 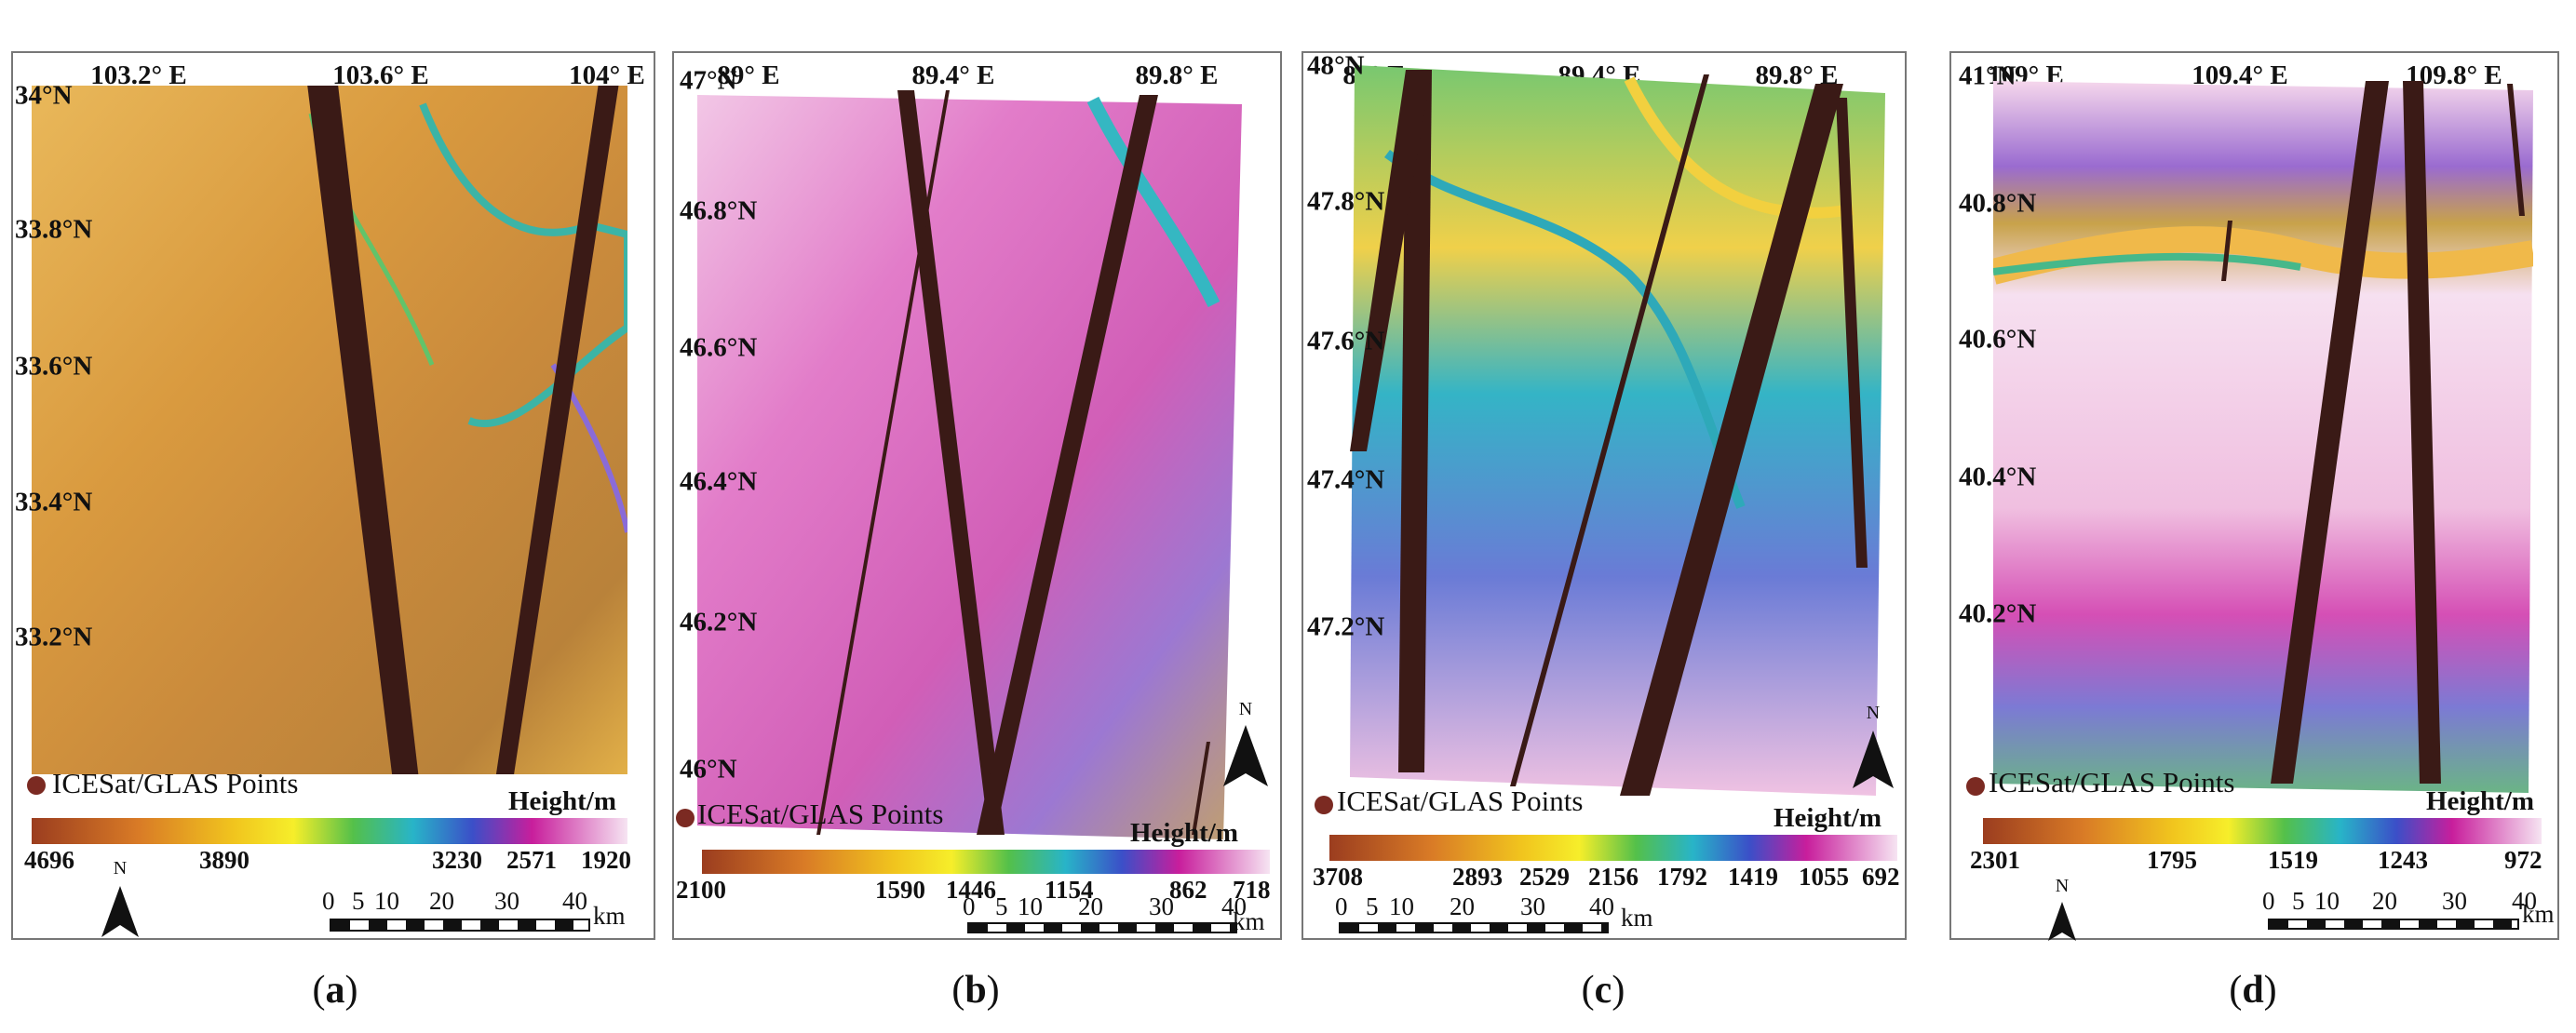 I want to click on scale-label: 10, so click(x=1401, y=906).